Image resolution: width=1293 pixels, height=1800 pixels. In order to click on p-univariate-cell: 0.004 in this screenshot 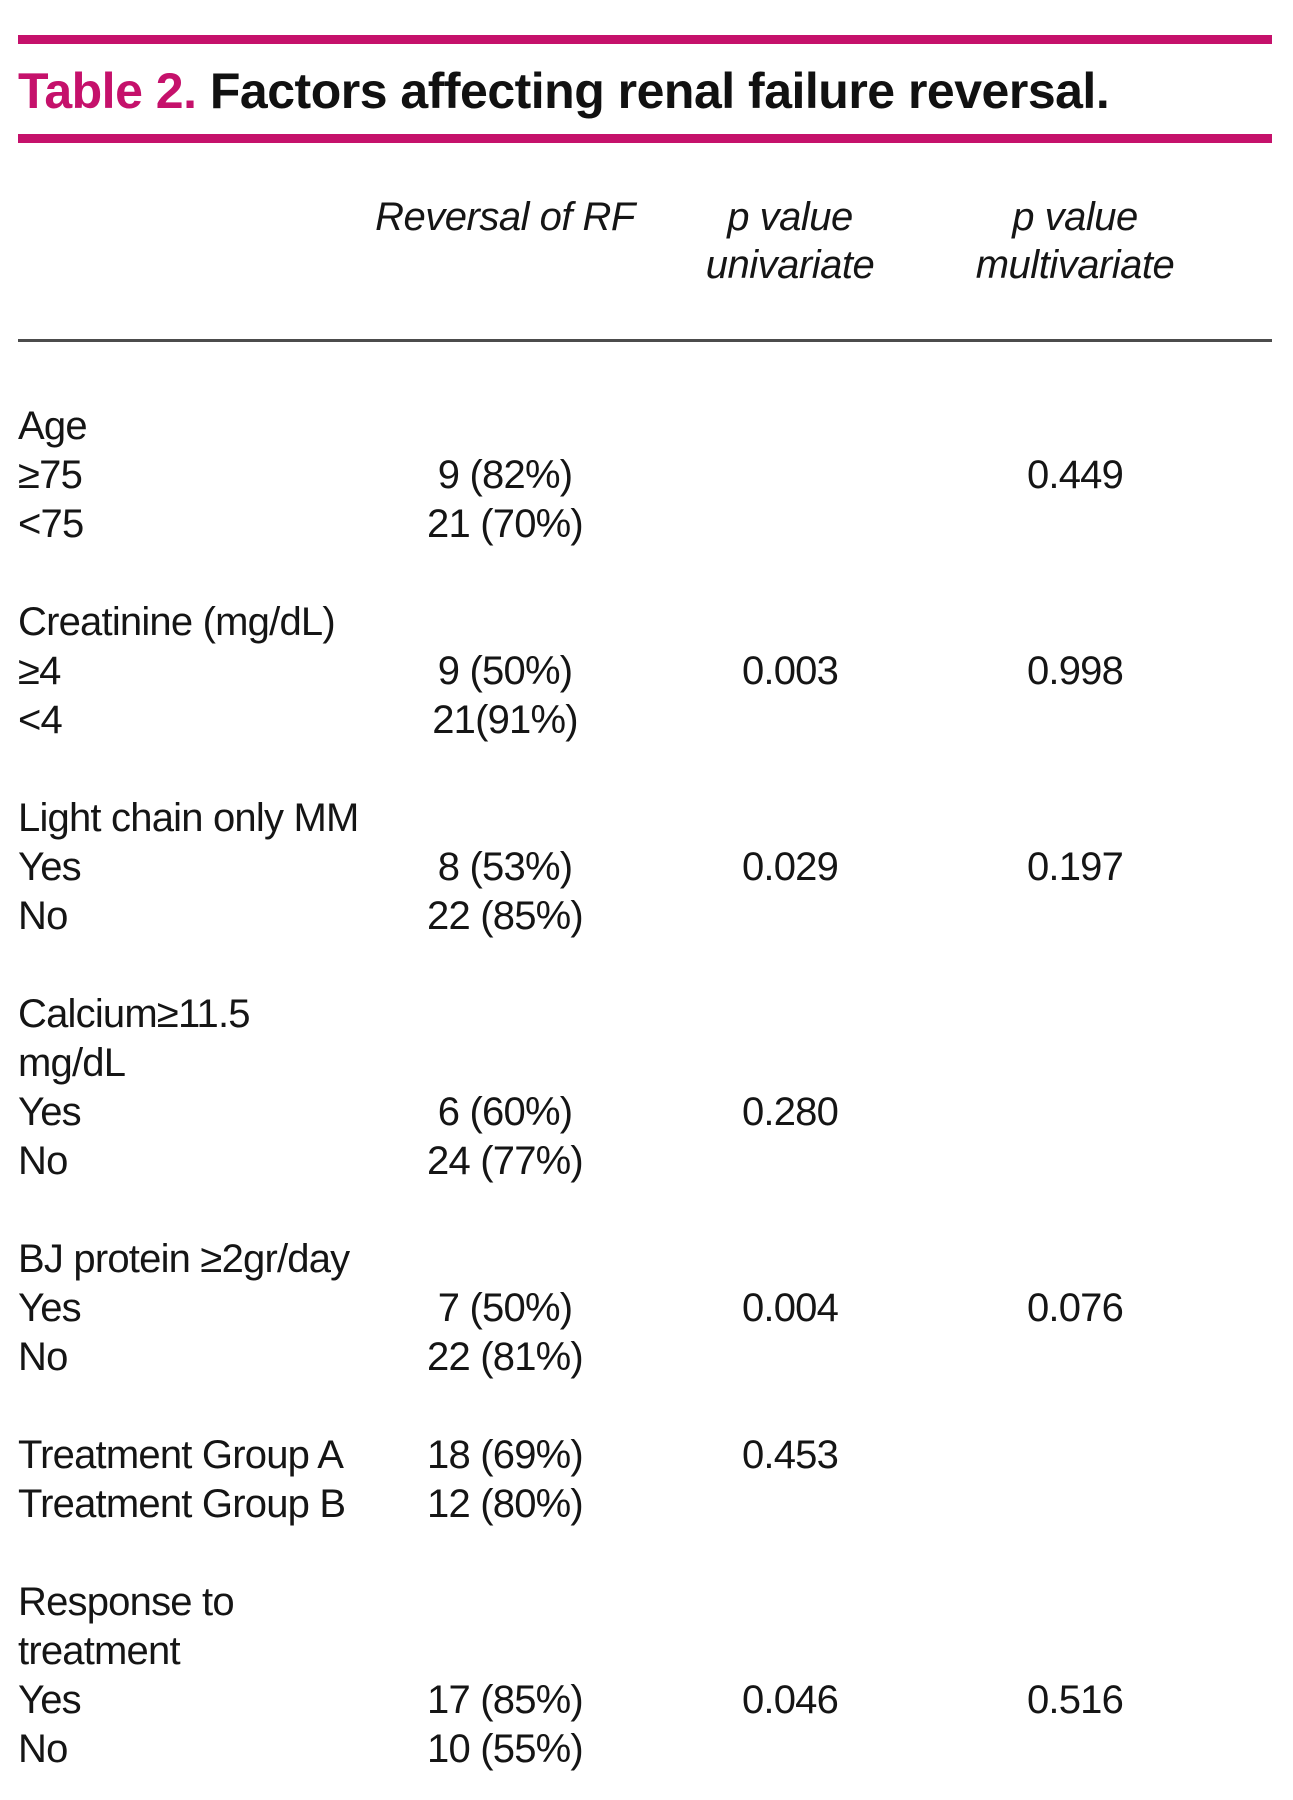, I will do `click(790, 1308)`.